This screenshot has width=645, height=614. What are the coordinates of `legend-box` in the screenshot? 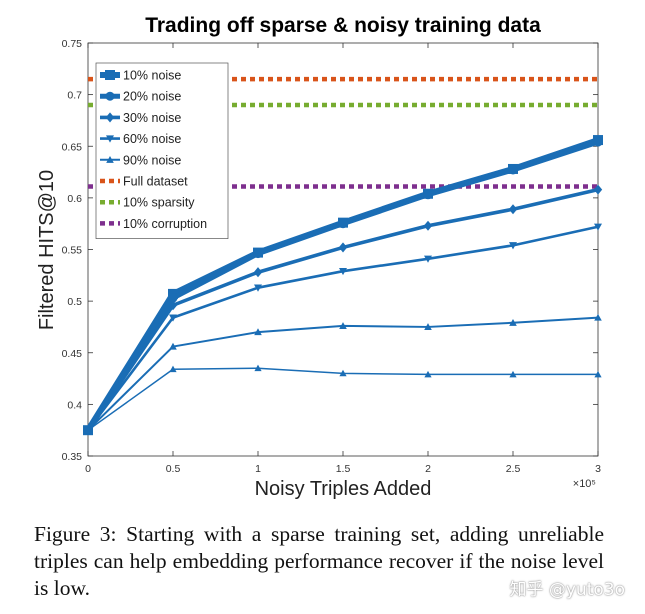 It's located at (162, 150).